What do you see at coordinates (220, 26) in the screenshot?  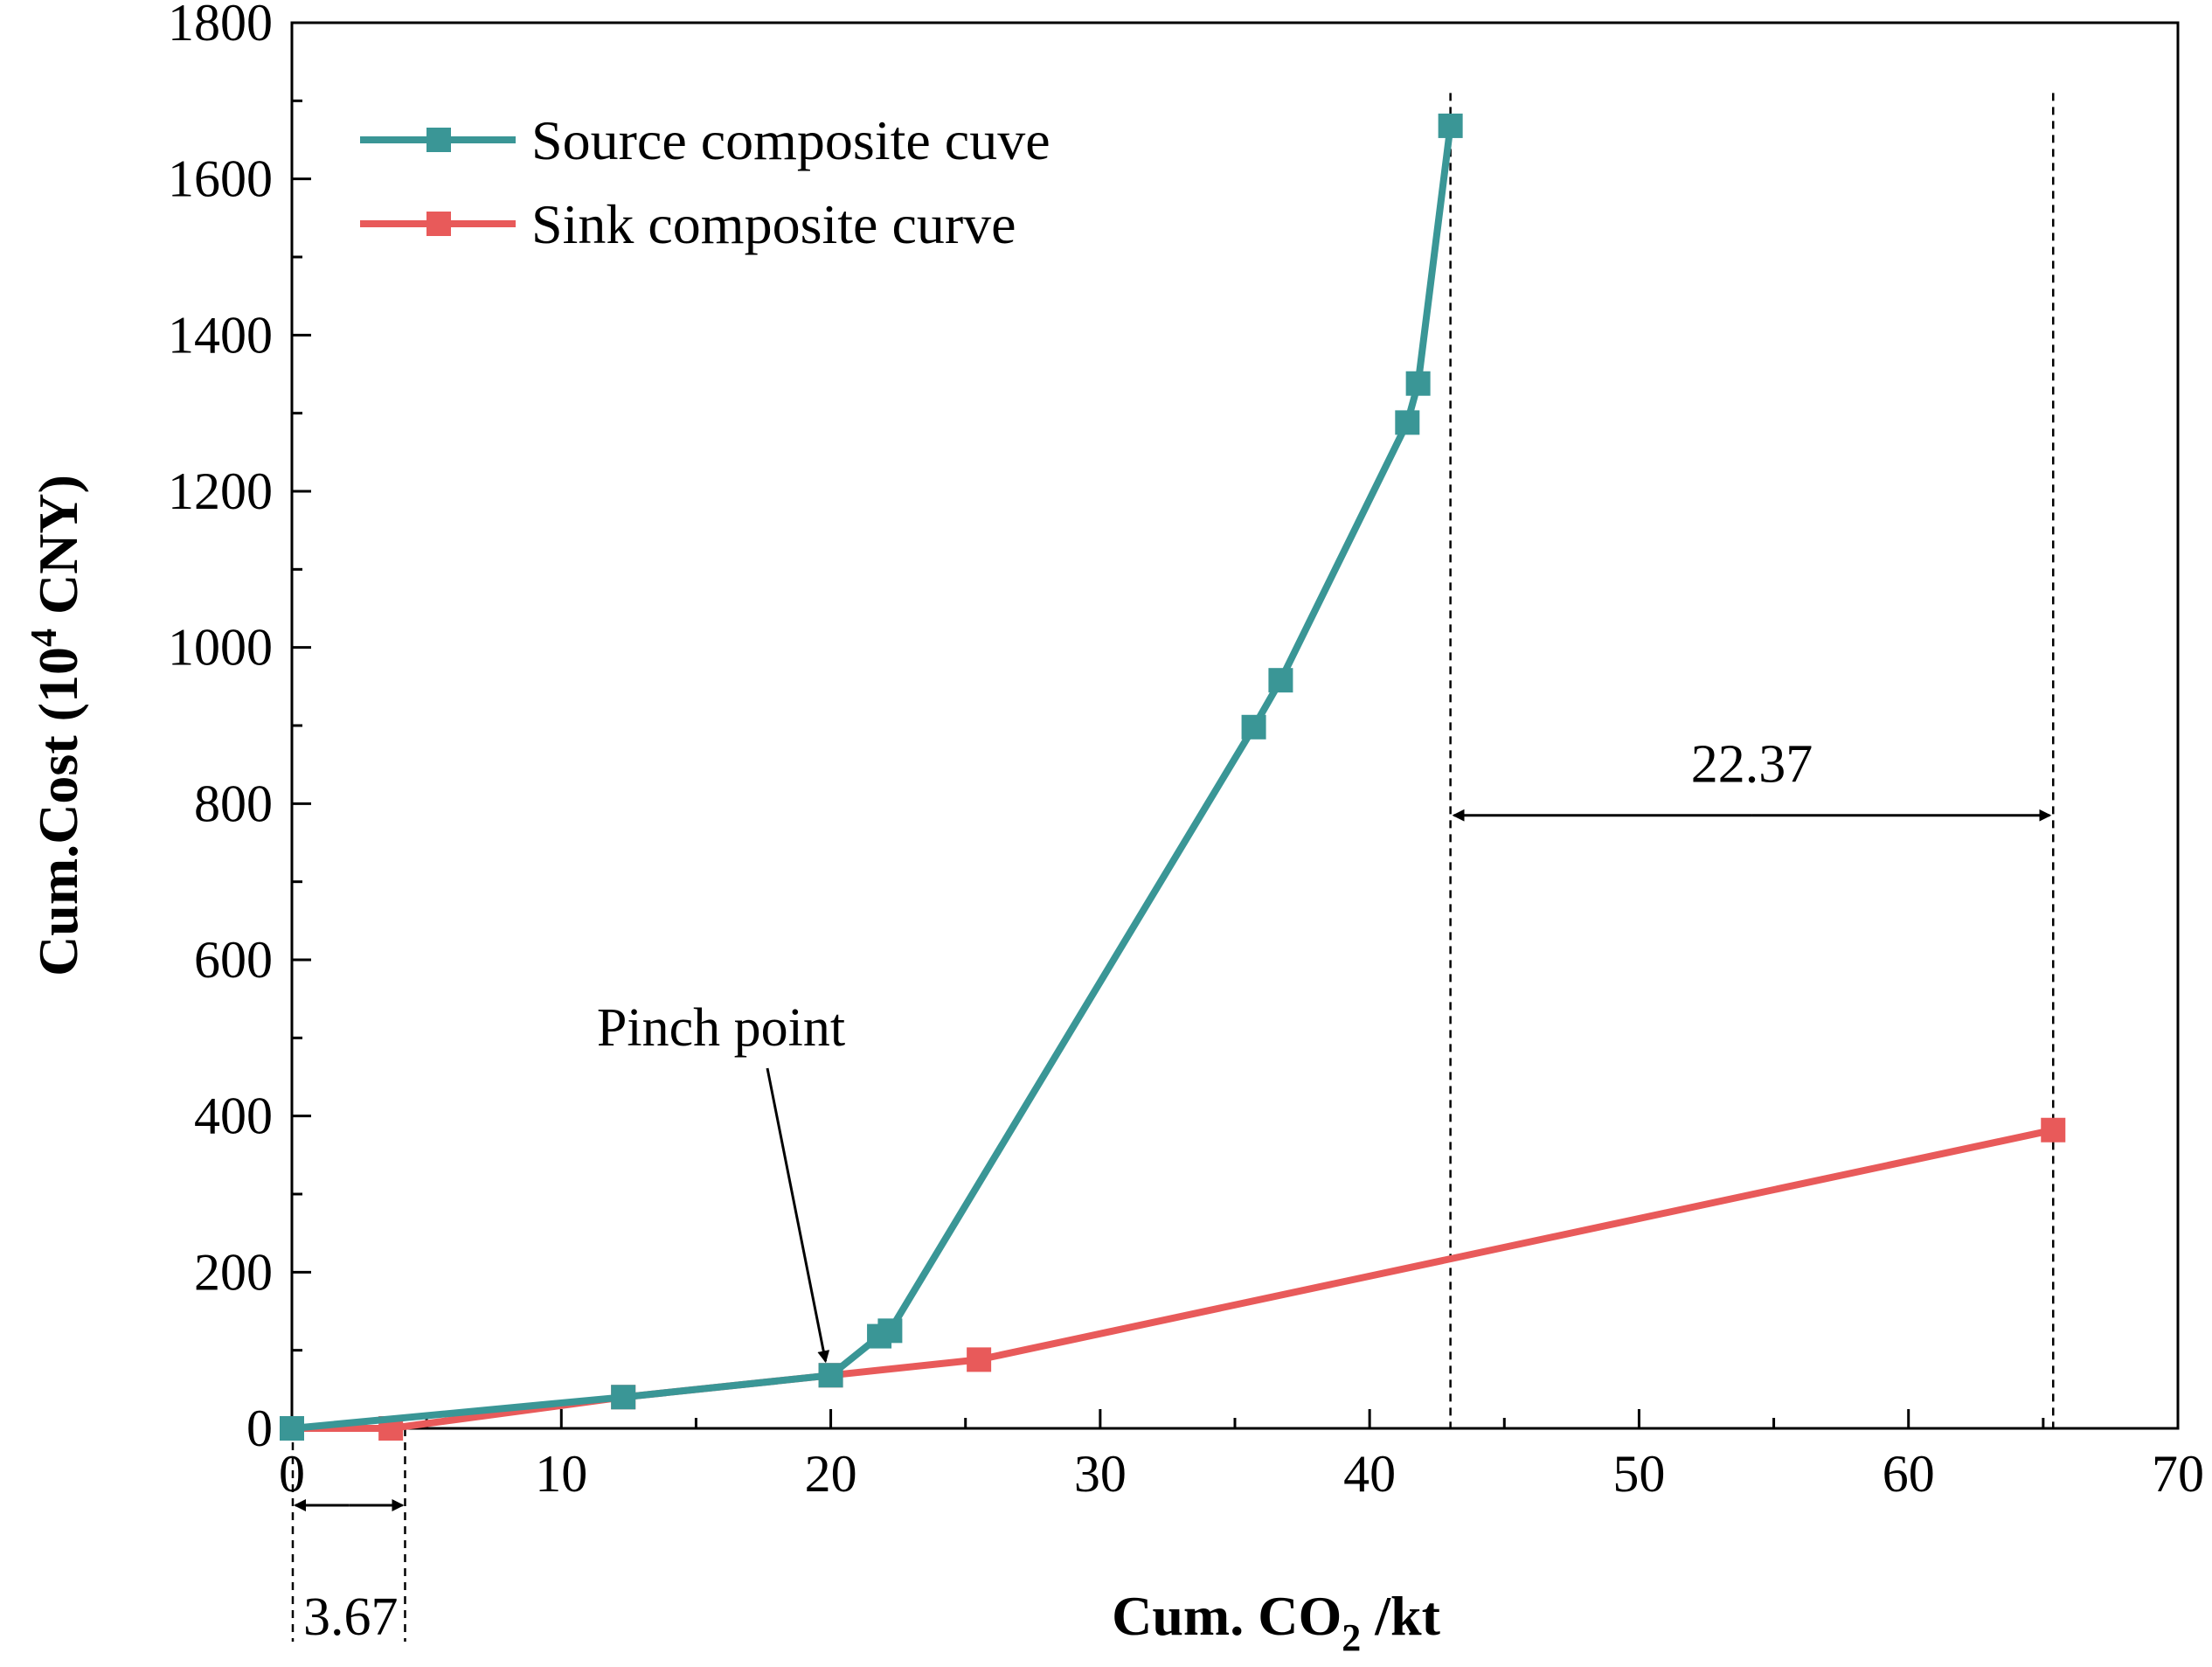 I see `y-tick-label: 1800` at bounding box center [220, 26].